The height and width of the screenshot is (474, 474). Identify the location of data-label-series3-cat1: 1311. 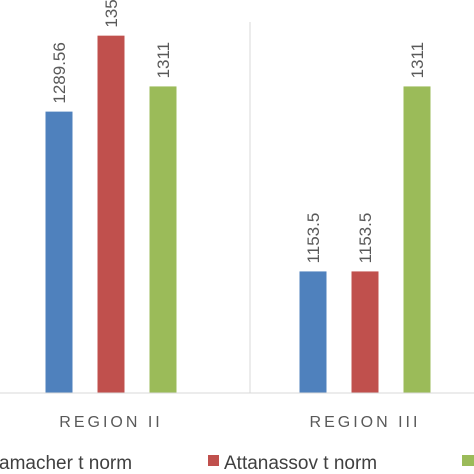
(163, 60).